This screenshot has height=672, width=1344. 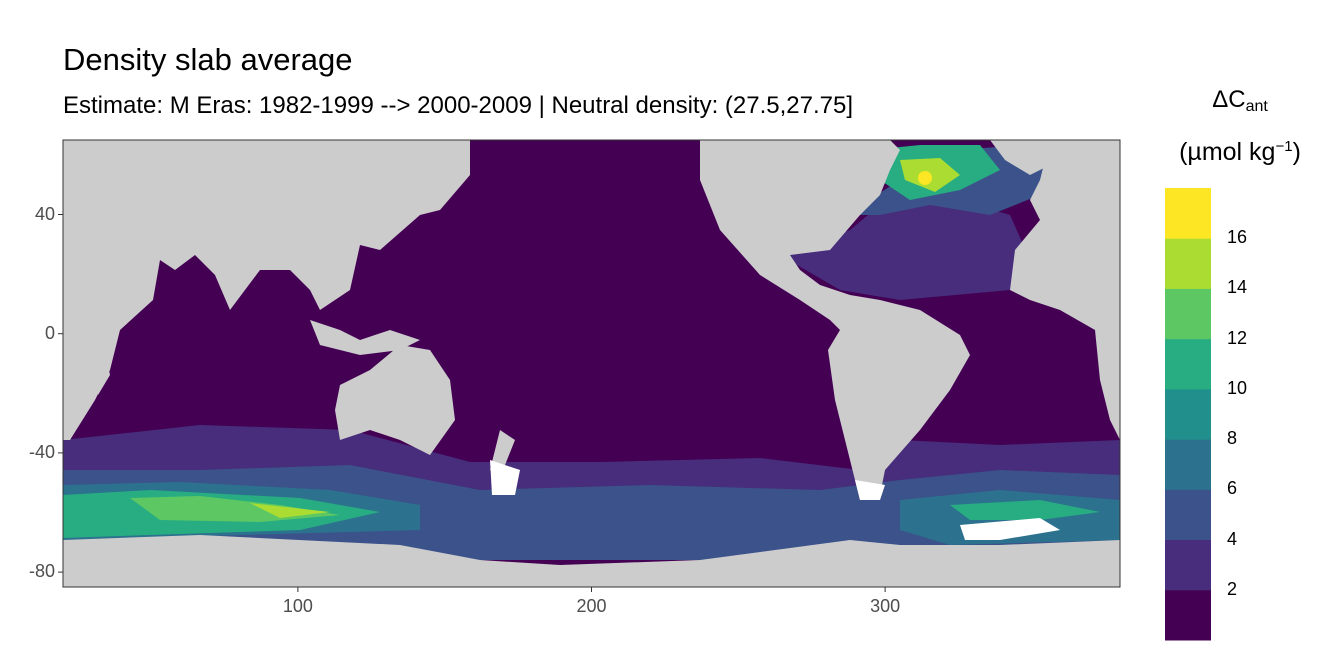 What do you see at coordinates (1296, 152) in the screenshot?
I see `legend-unit-close: )` at bounding box center [1296, 152].